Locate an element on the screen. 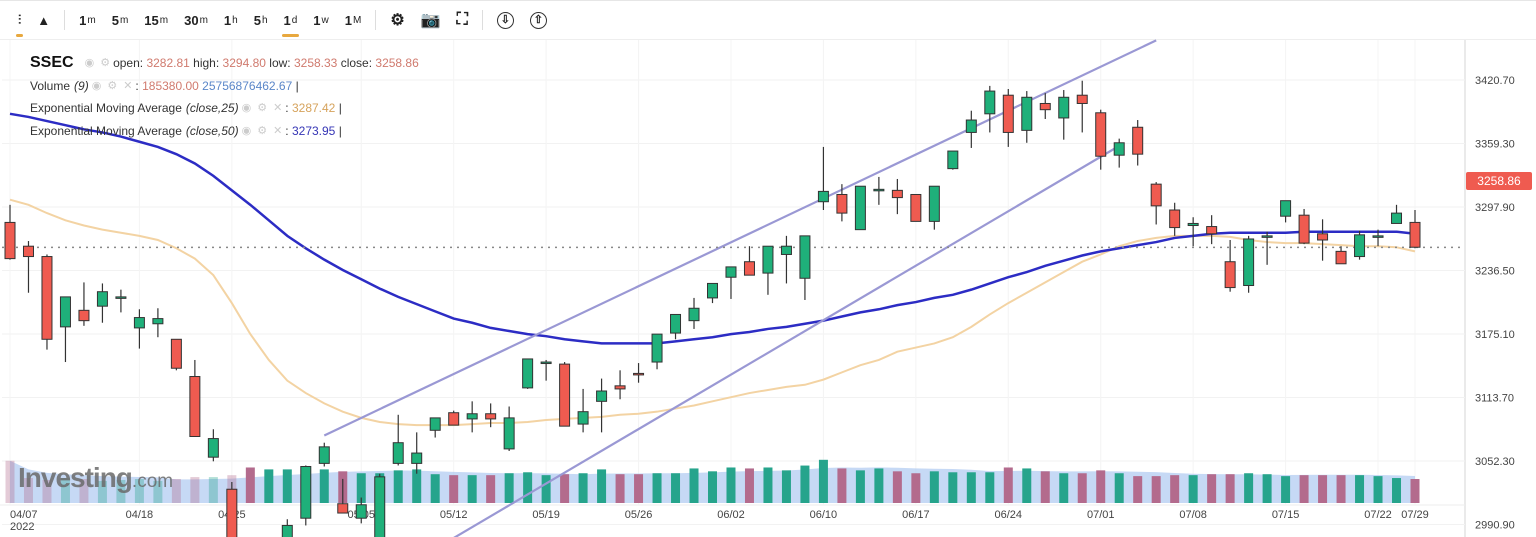 The width and height of the screenshot is (1536, 537). cloud-upload-button: ⇧ is located at coordinates (538, 20).